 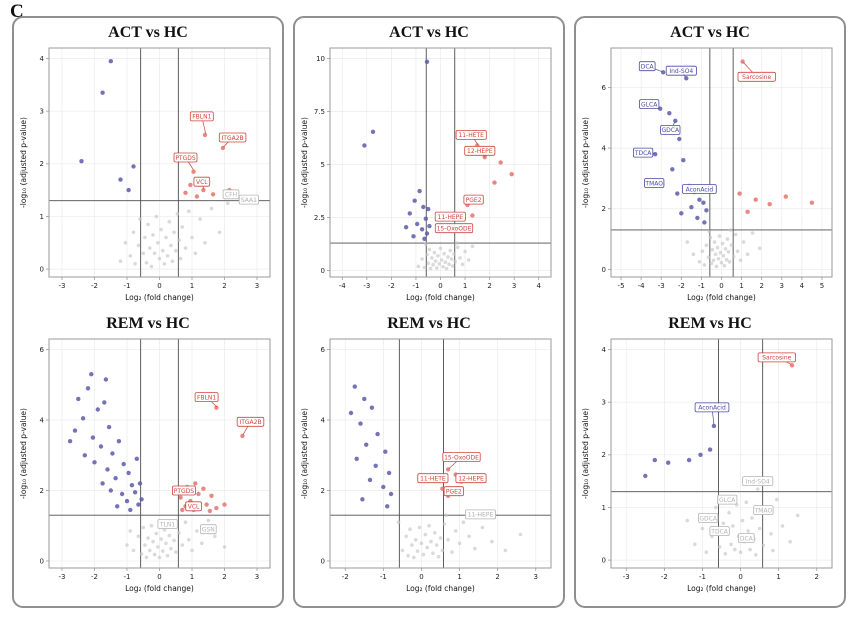 What do you see at coordinates (208, 529) in the screenshot?
I see `point-label: GSN` at bounding box center [208, 529].